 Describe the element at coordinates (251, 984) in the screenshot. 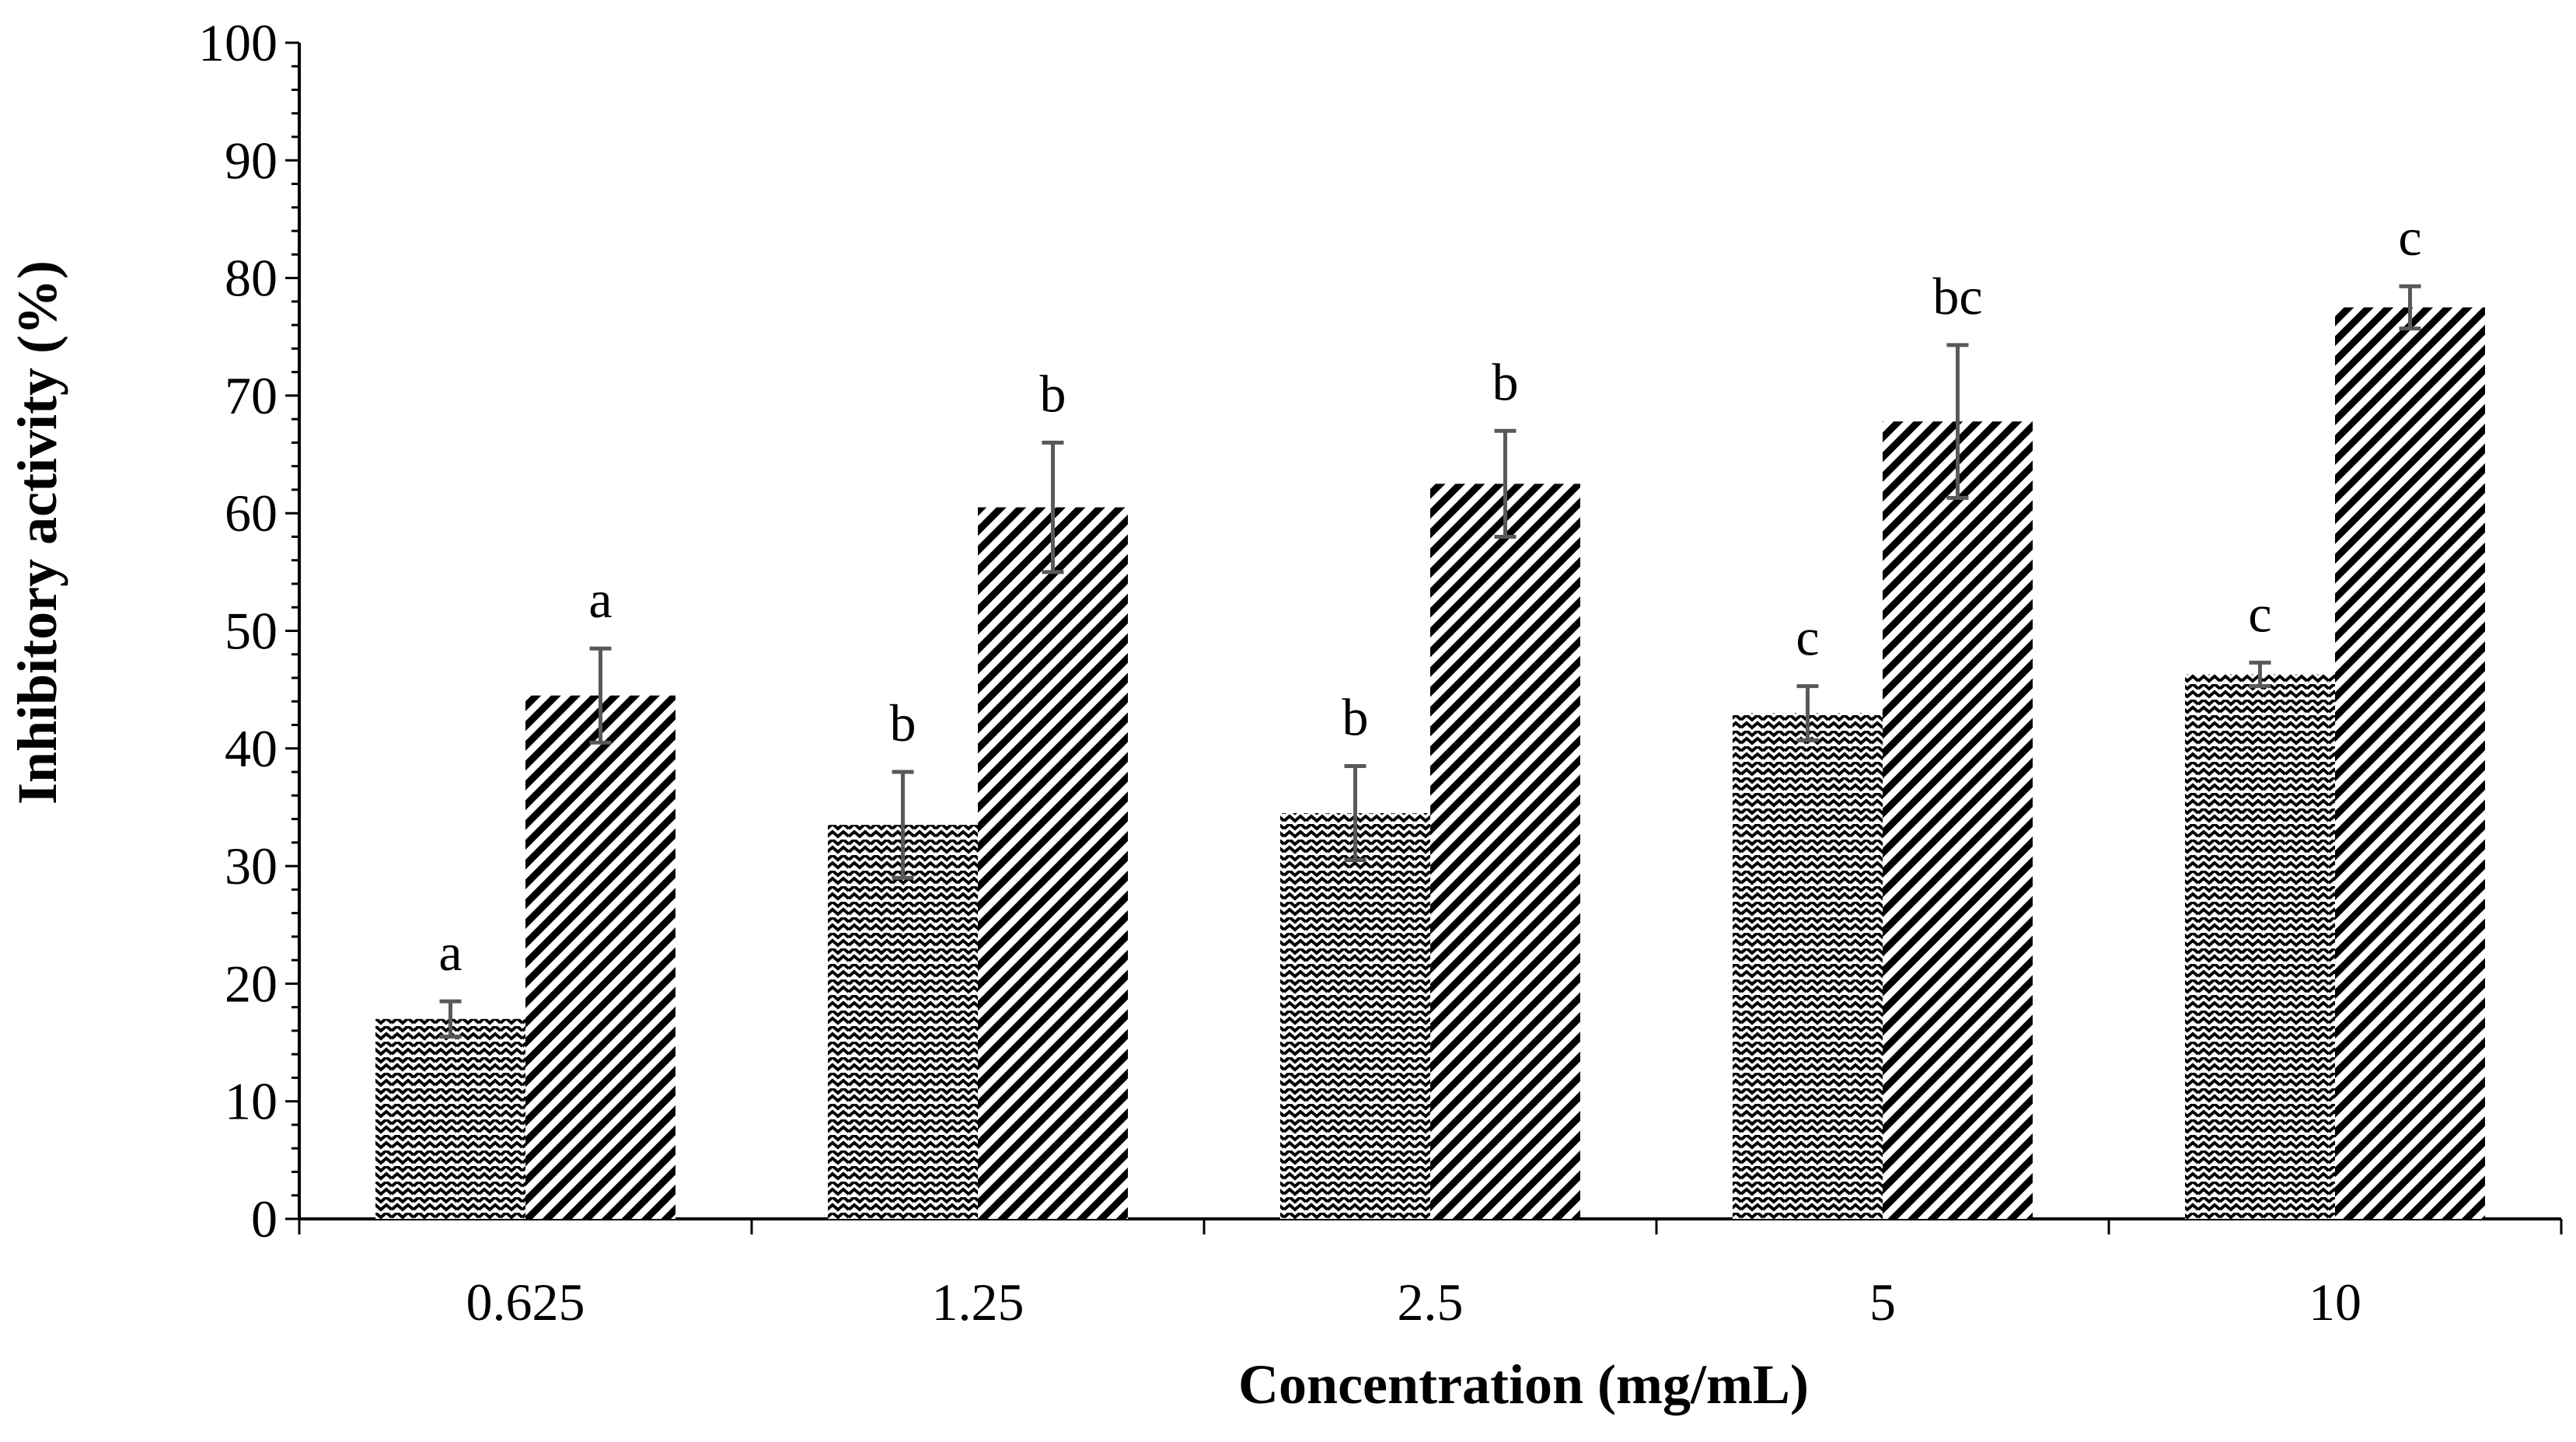

I see `y-tick-label: 20` at that location.